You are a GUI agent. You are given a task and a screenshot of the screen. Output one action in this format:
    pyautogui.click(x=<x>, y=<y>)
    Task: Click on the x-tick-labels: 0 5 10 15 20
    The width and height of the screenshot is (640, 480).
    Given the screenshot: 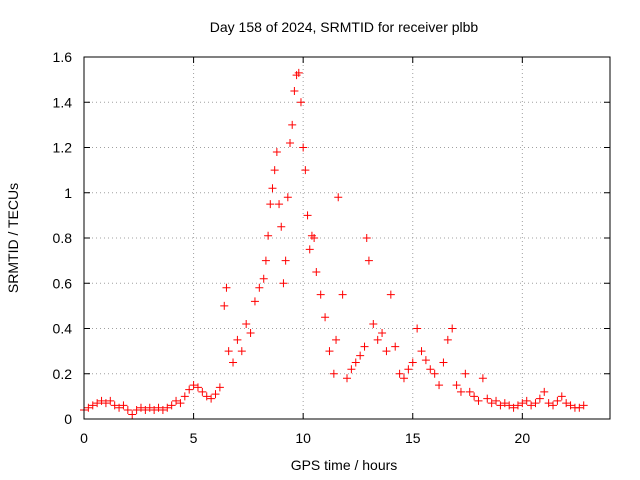 What is the action you would take?
    pyautogui.click(x=305, y=438)
    